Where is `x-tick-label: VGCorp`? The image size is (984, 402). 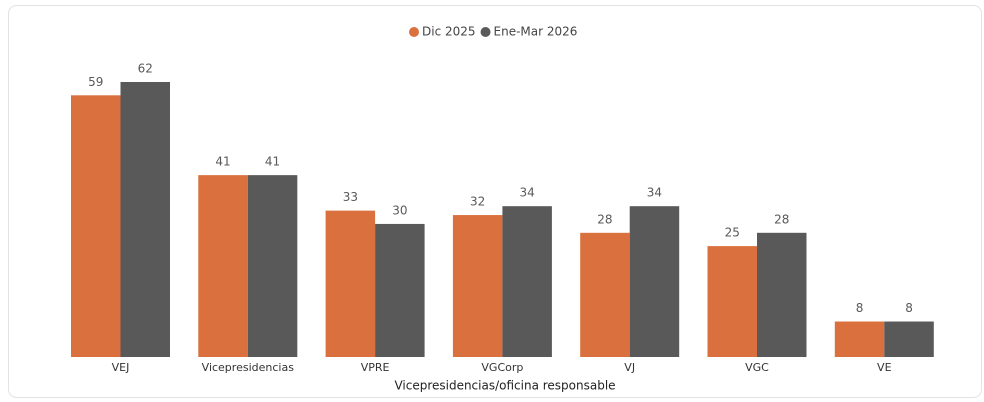 x-tick-label: VGCorp is located at coordinates (502, 367).